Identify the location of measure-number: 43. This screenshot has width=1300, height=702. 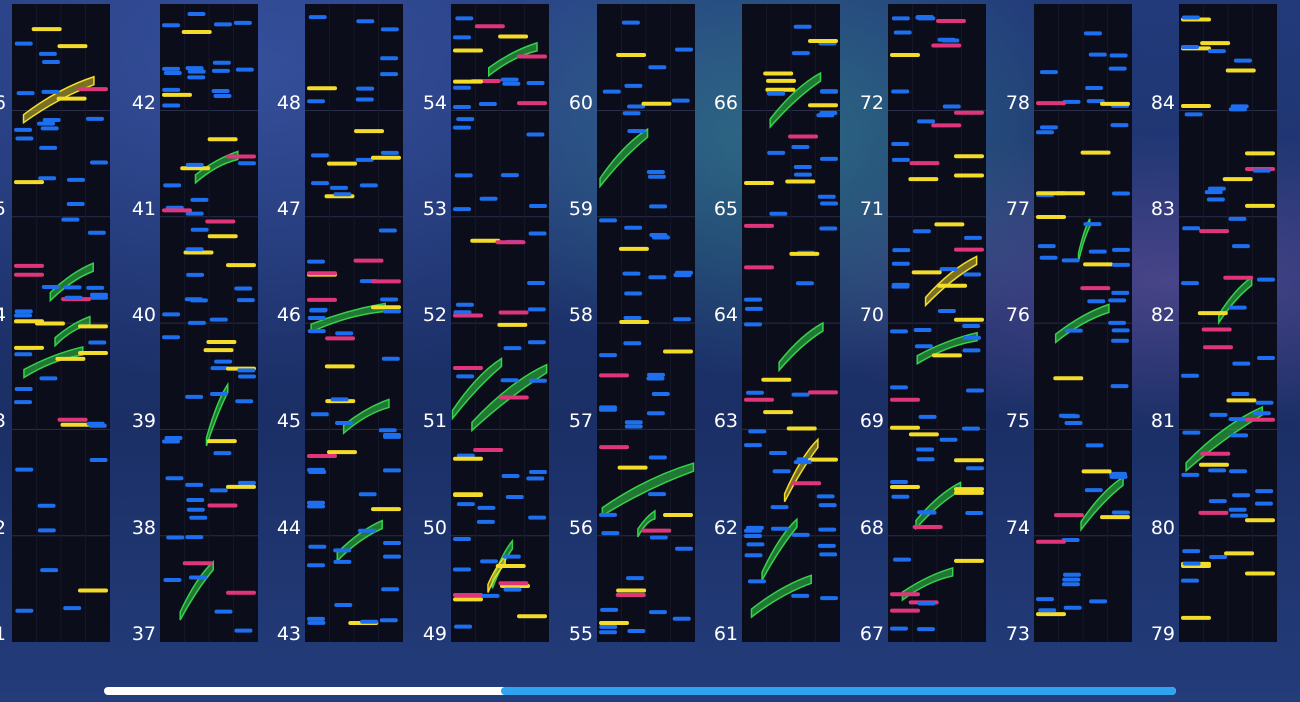
(288, 634).